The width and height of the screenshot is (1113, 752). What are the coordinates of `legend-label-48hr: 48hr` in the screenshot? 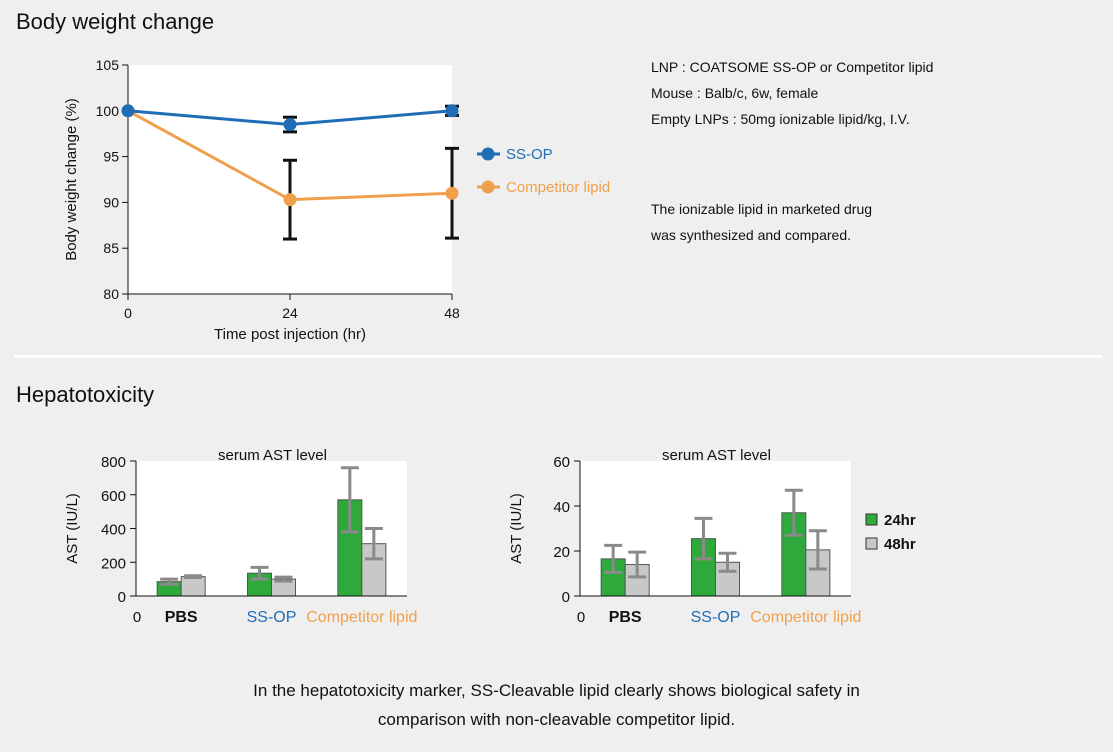 It's located at (900, 544).